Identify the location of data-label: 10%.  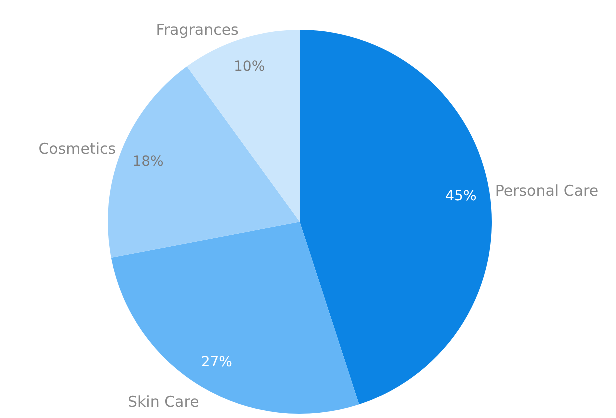
(250, 66).